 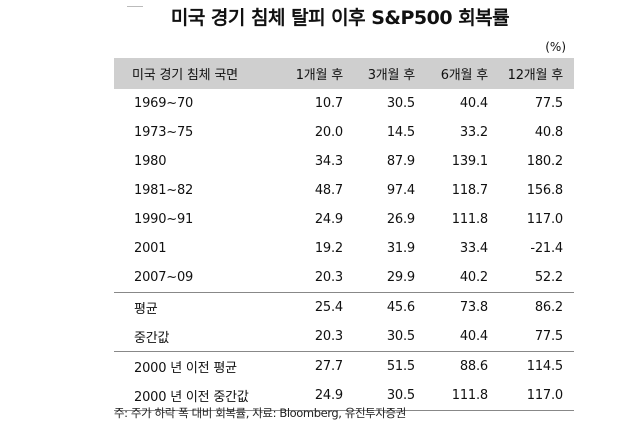 I want to click on table-cell: 40.2, so click(x=473, y=277).